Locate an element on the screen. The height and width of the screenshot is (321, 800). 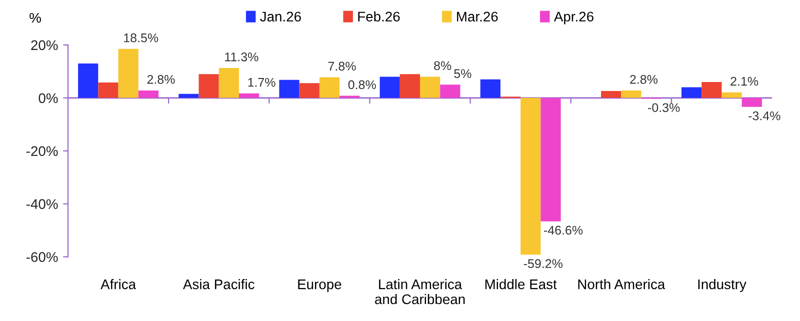
legend-label: Mar.26 is located at coordinates (477, 17).